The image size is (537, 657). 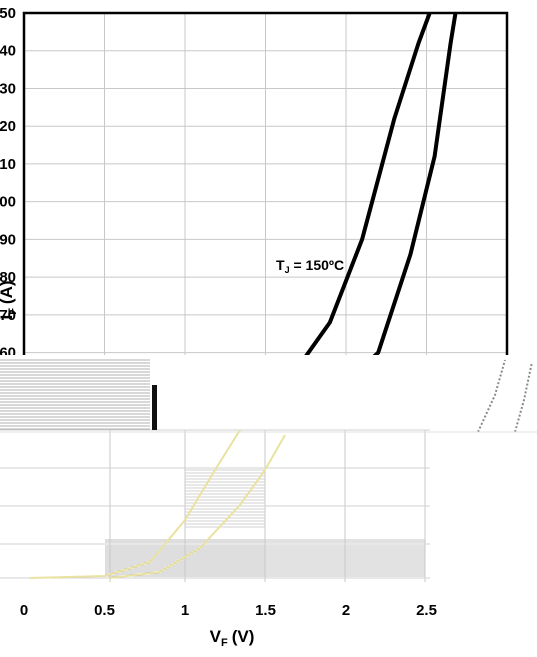 What do you see at coordinates (243, 636) in the screenshot?
I see `x-axis-label-unit: (V)` at bounding box center [243, 636].